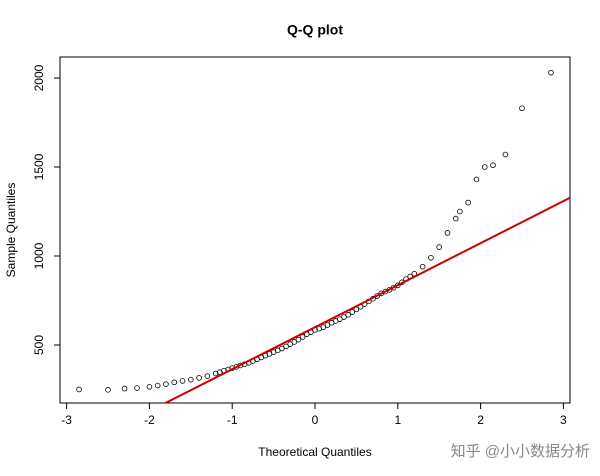  I want to click on watermark: 知乎 @小小数据分析, so click(520, 451).